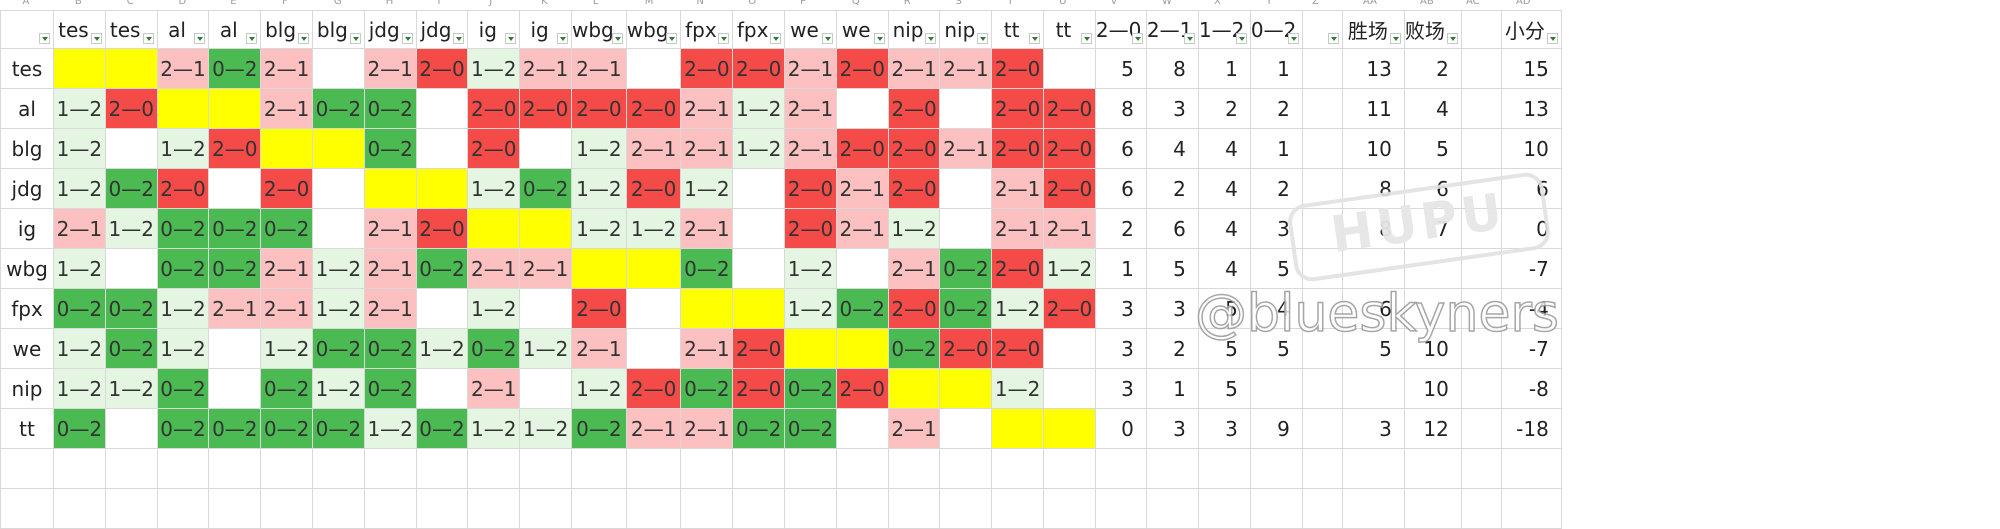  I want to click on team-name-cell: jdg, so click(27, 188).